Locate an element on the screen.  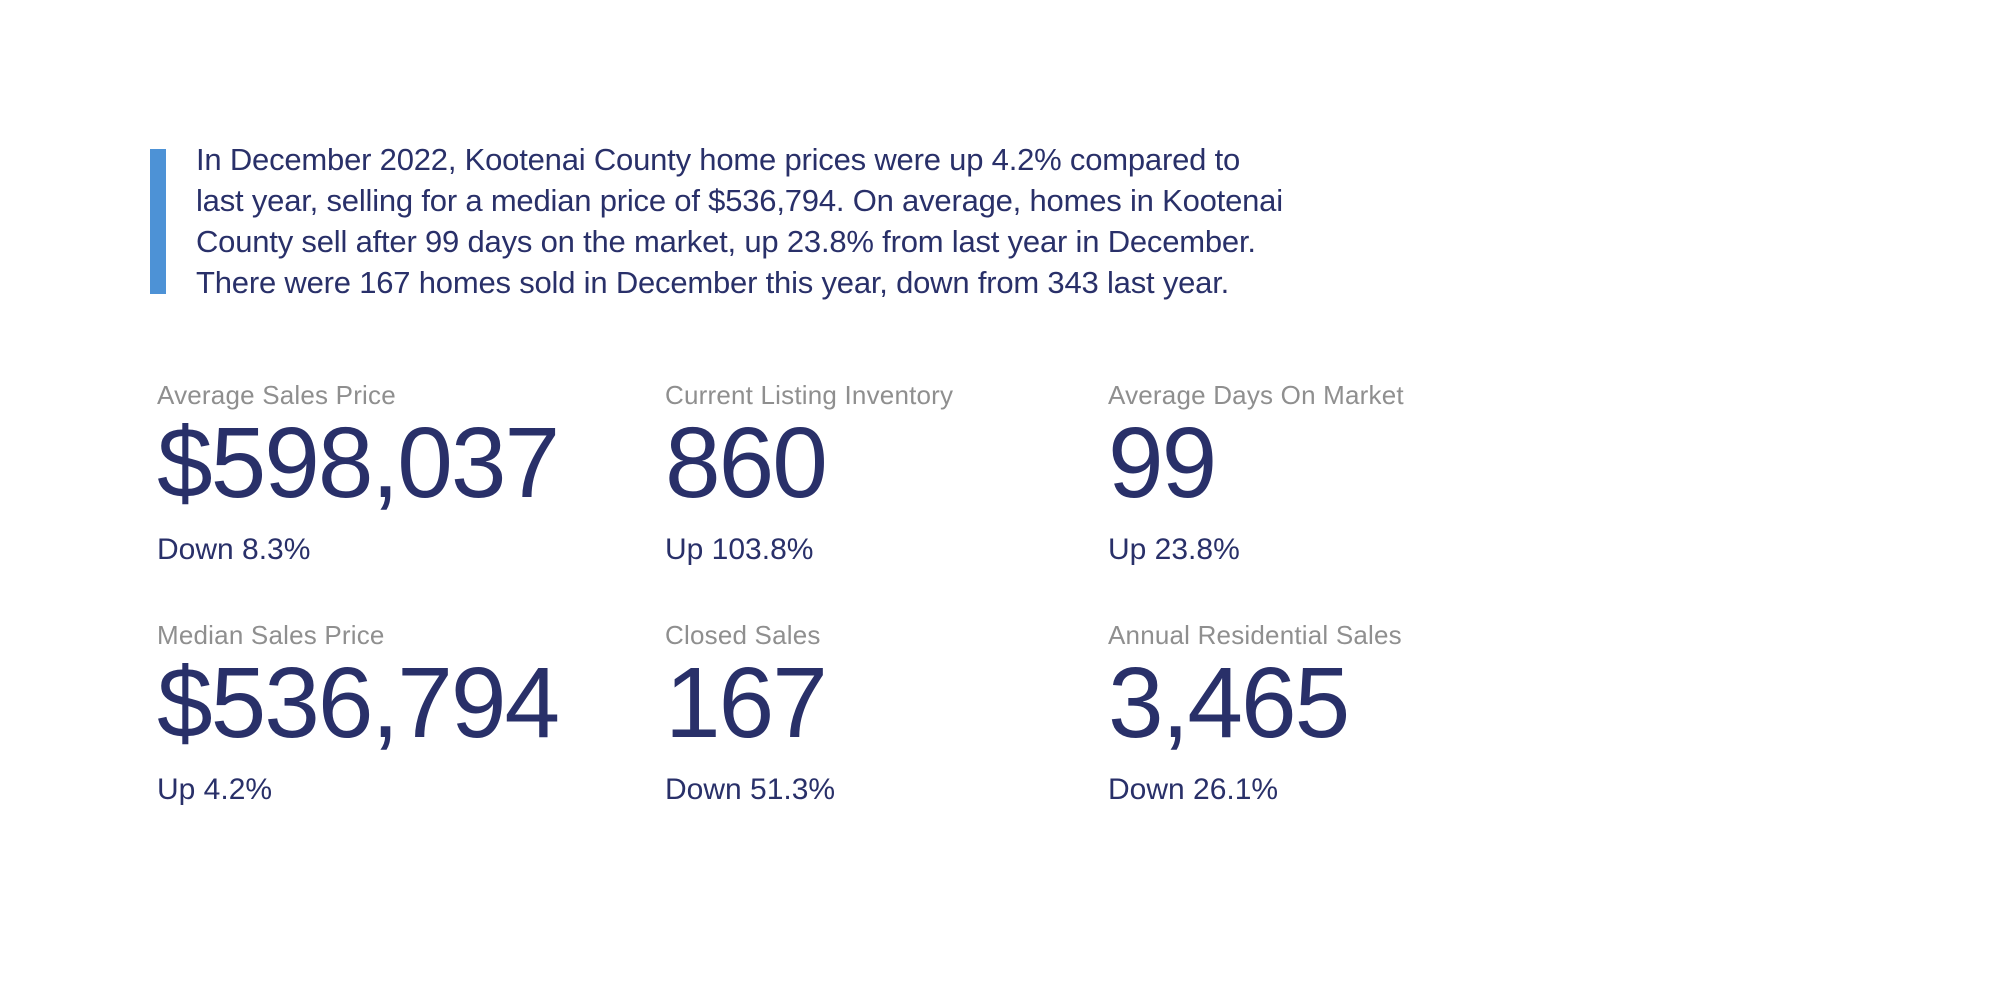
summary-accent-bar is located at coordinates (158, 221).